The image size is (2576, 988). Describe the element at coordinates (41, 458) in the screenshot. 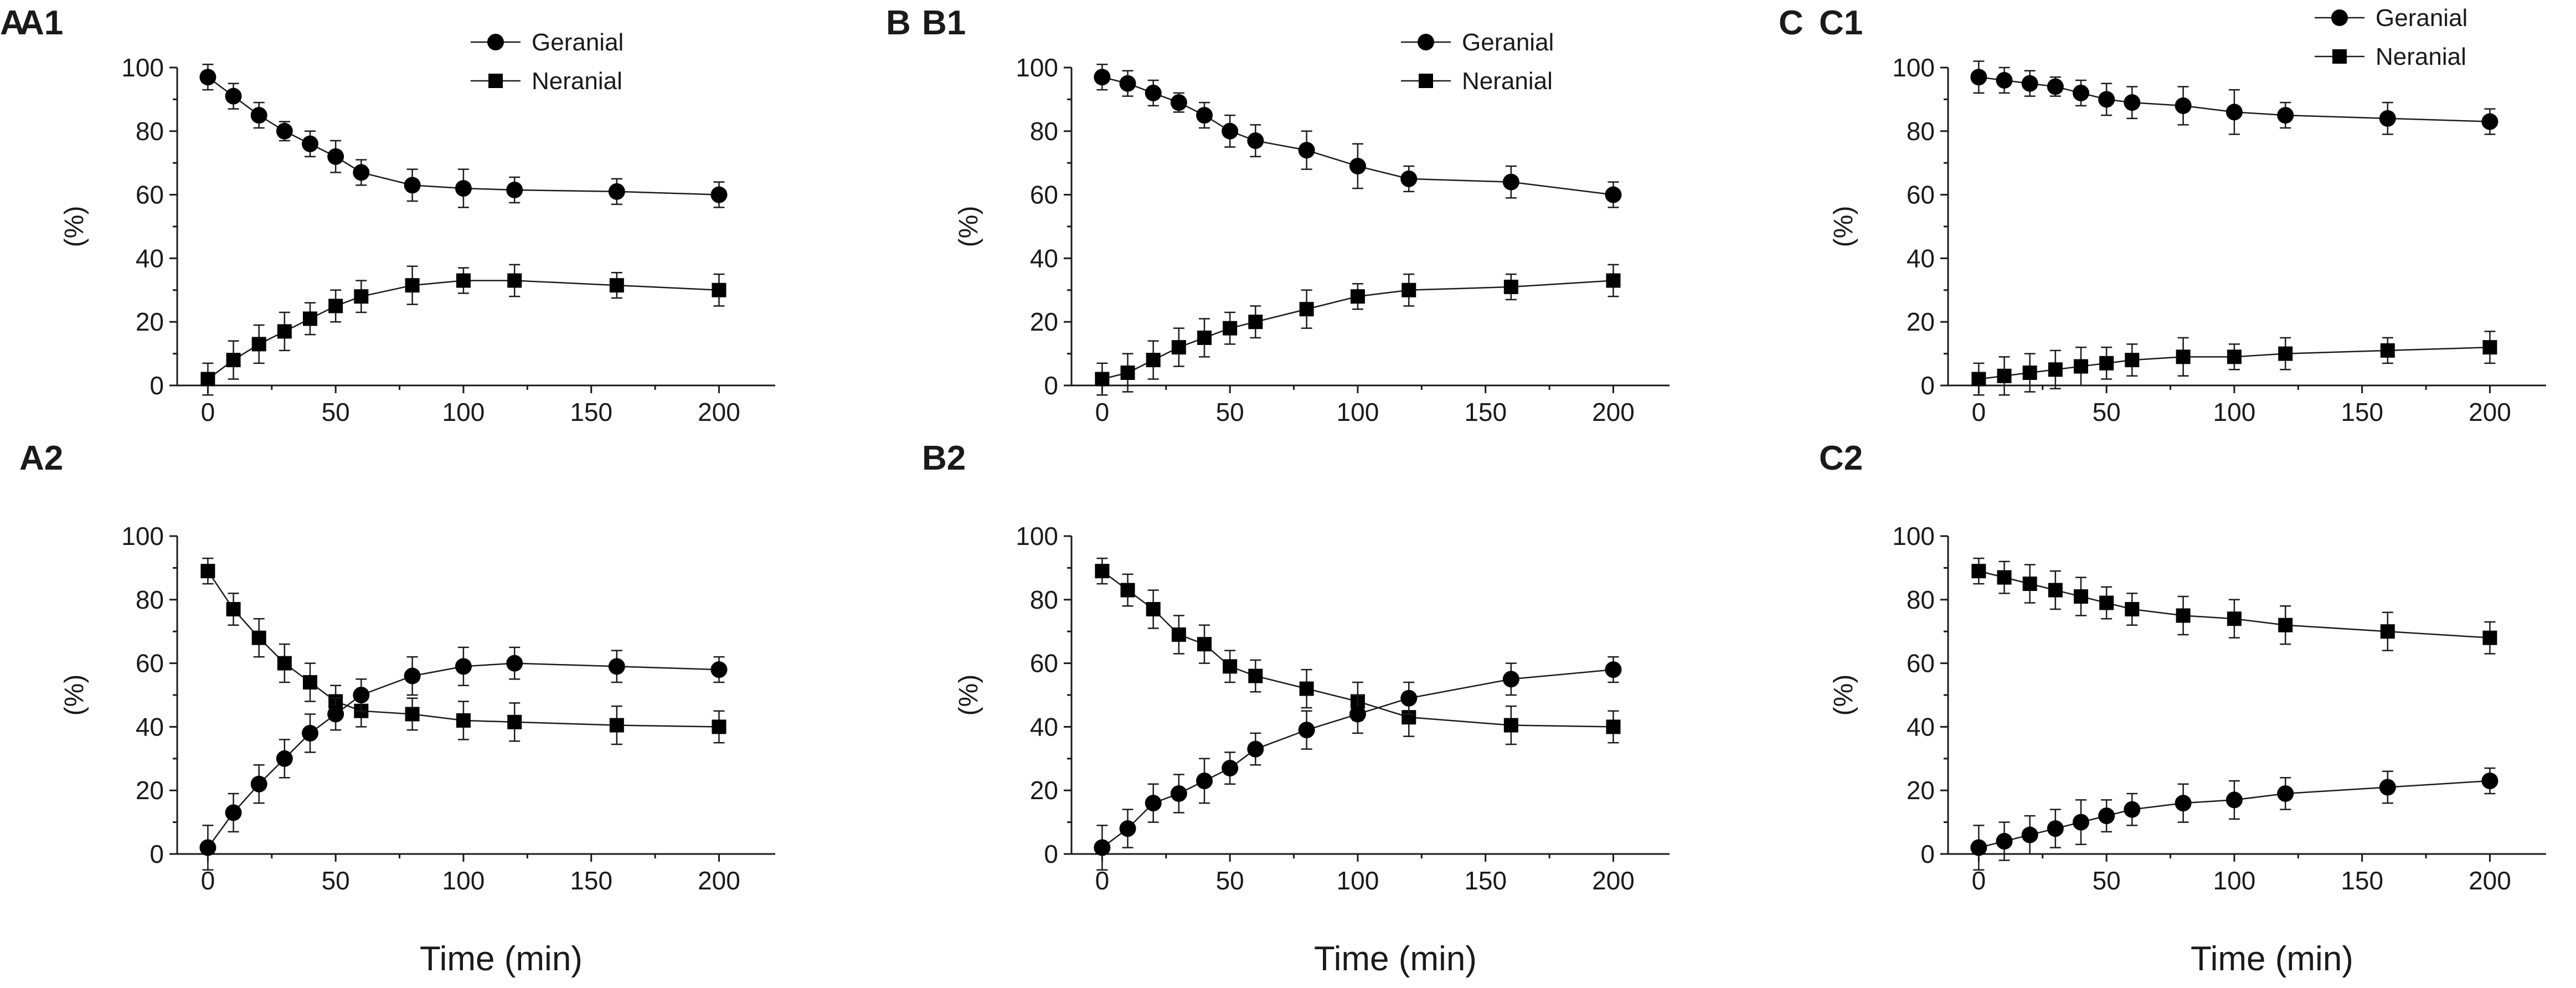

I see `panel-label-a2: A2` at that location.